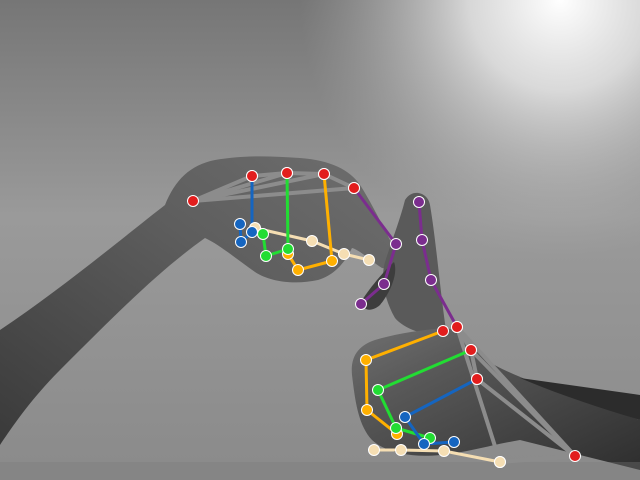  I want to click on upper-hand-middle-bone, so click(287, 211).